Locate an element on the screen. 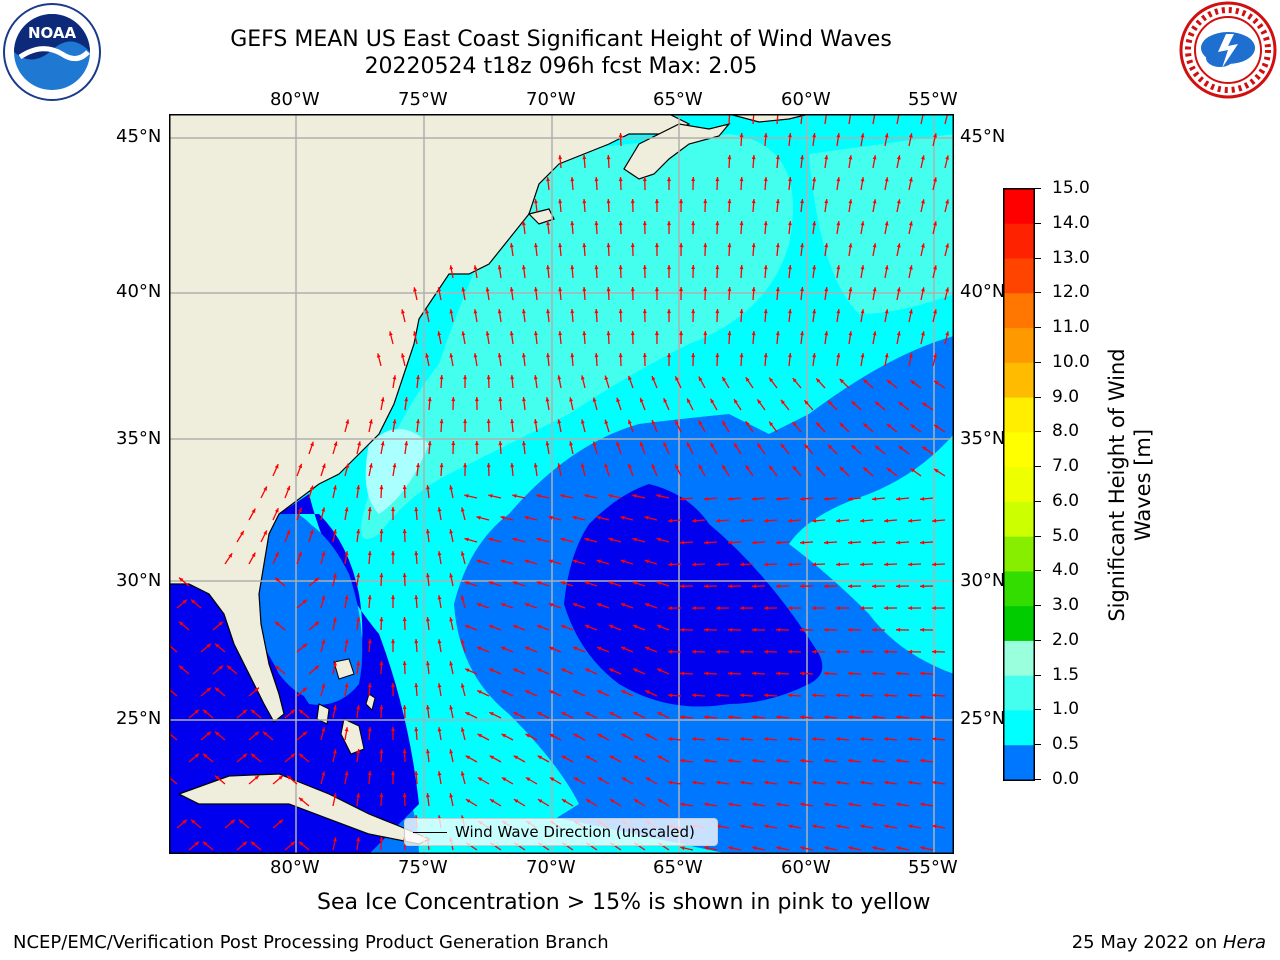 This screenshot has height=960, width=1280. nws-logo is located at coordinates (1228, 50).